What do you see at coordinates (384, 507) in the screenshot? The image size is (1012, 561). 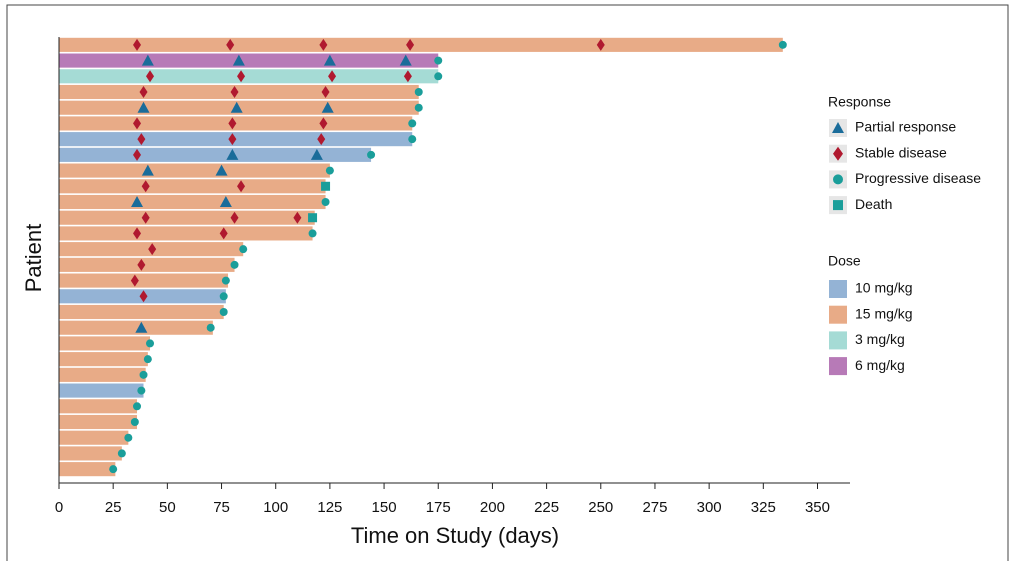 I see `x-tick-label: 150` at bounding box center [384, 507].